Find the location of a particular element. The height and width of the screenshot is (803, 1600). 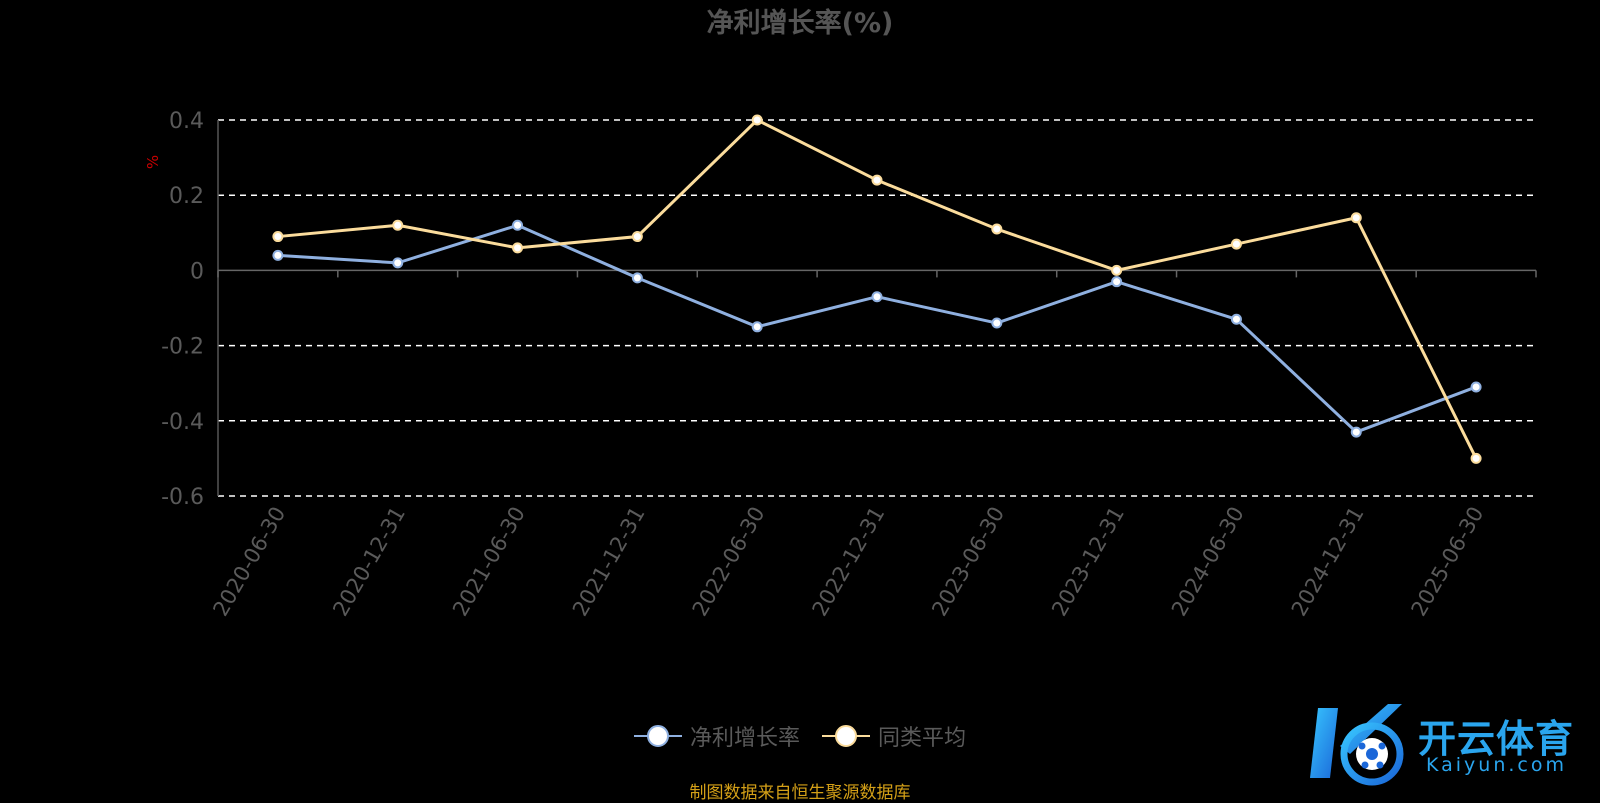

y-axis-unit: % is located at coordinates (153, 162).